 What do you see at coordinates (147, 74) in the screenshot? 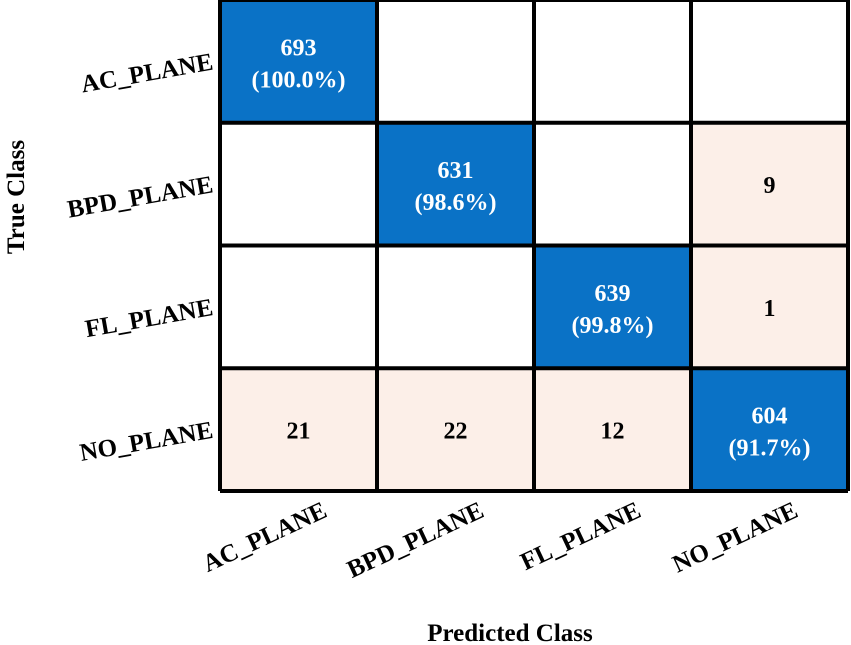
I see `row-label-ac-plane: AC_PLANE` at bounding box center [147, 74].